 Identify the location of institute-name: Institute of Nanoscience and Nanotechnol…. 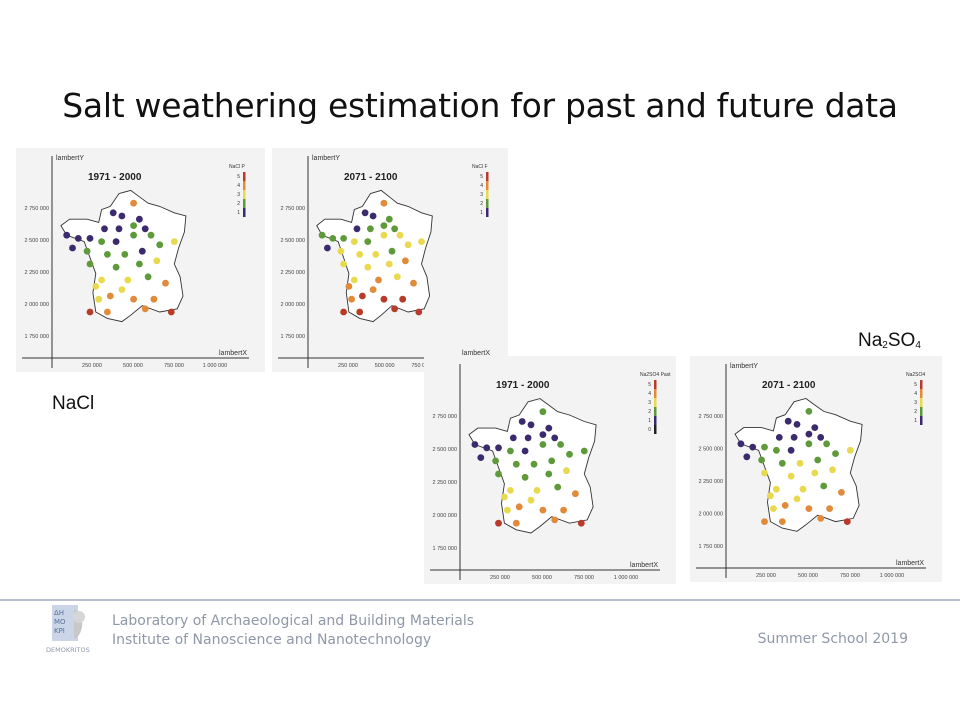
(272, 640).